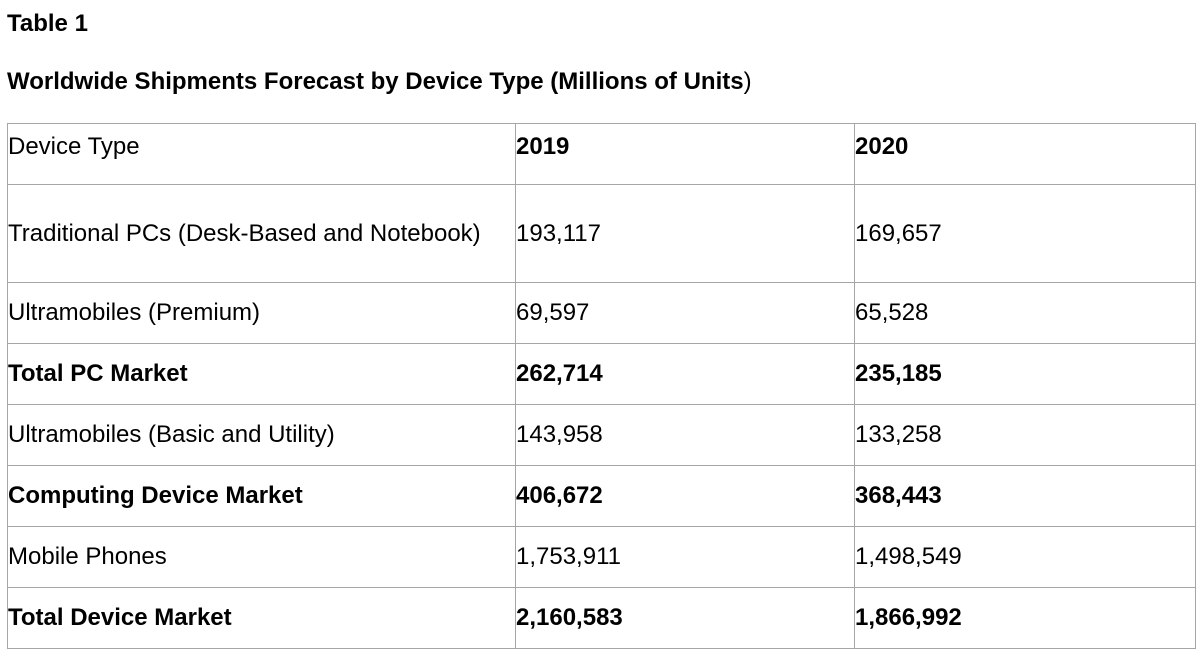 This screenshot has height=655, width=1202. What do you see at coordinates (1025, 374) in the screenshot?
I see `cell-2020: 235,185` at bounding box center [1025, 374].